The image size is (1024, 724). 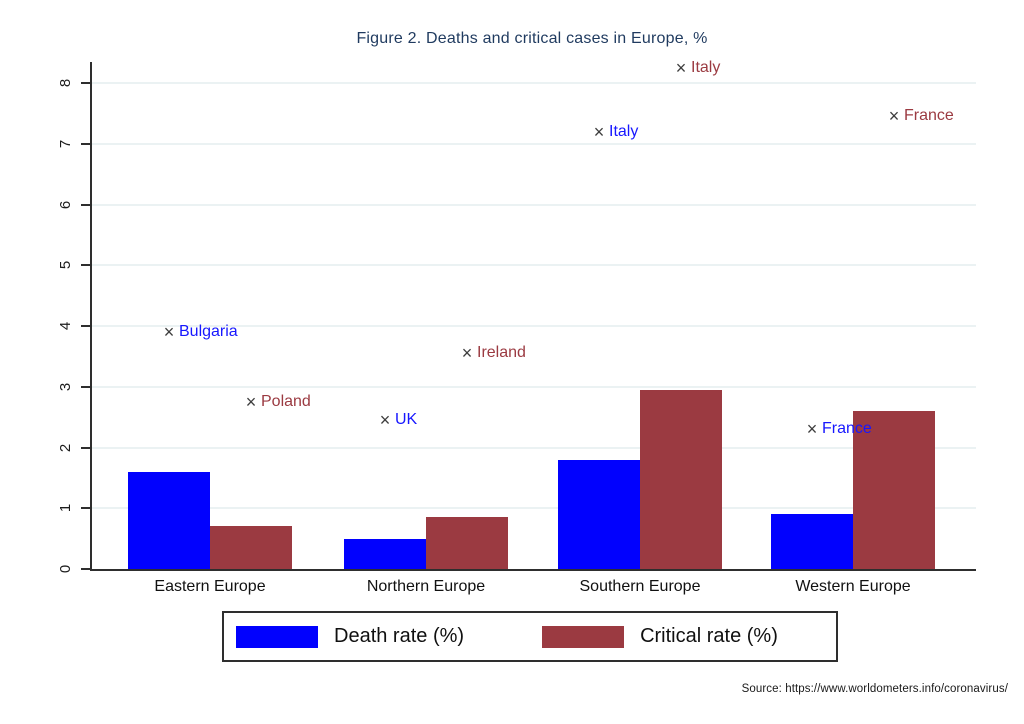 What do you see at coordinates (467, 543) in the screenshot?
I see `bar-critical-rate--northern-europe` at bounding box center [467, 543].